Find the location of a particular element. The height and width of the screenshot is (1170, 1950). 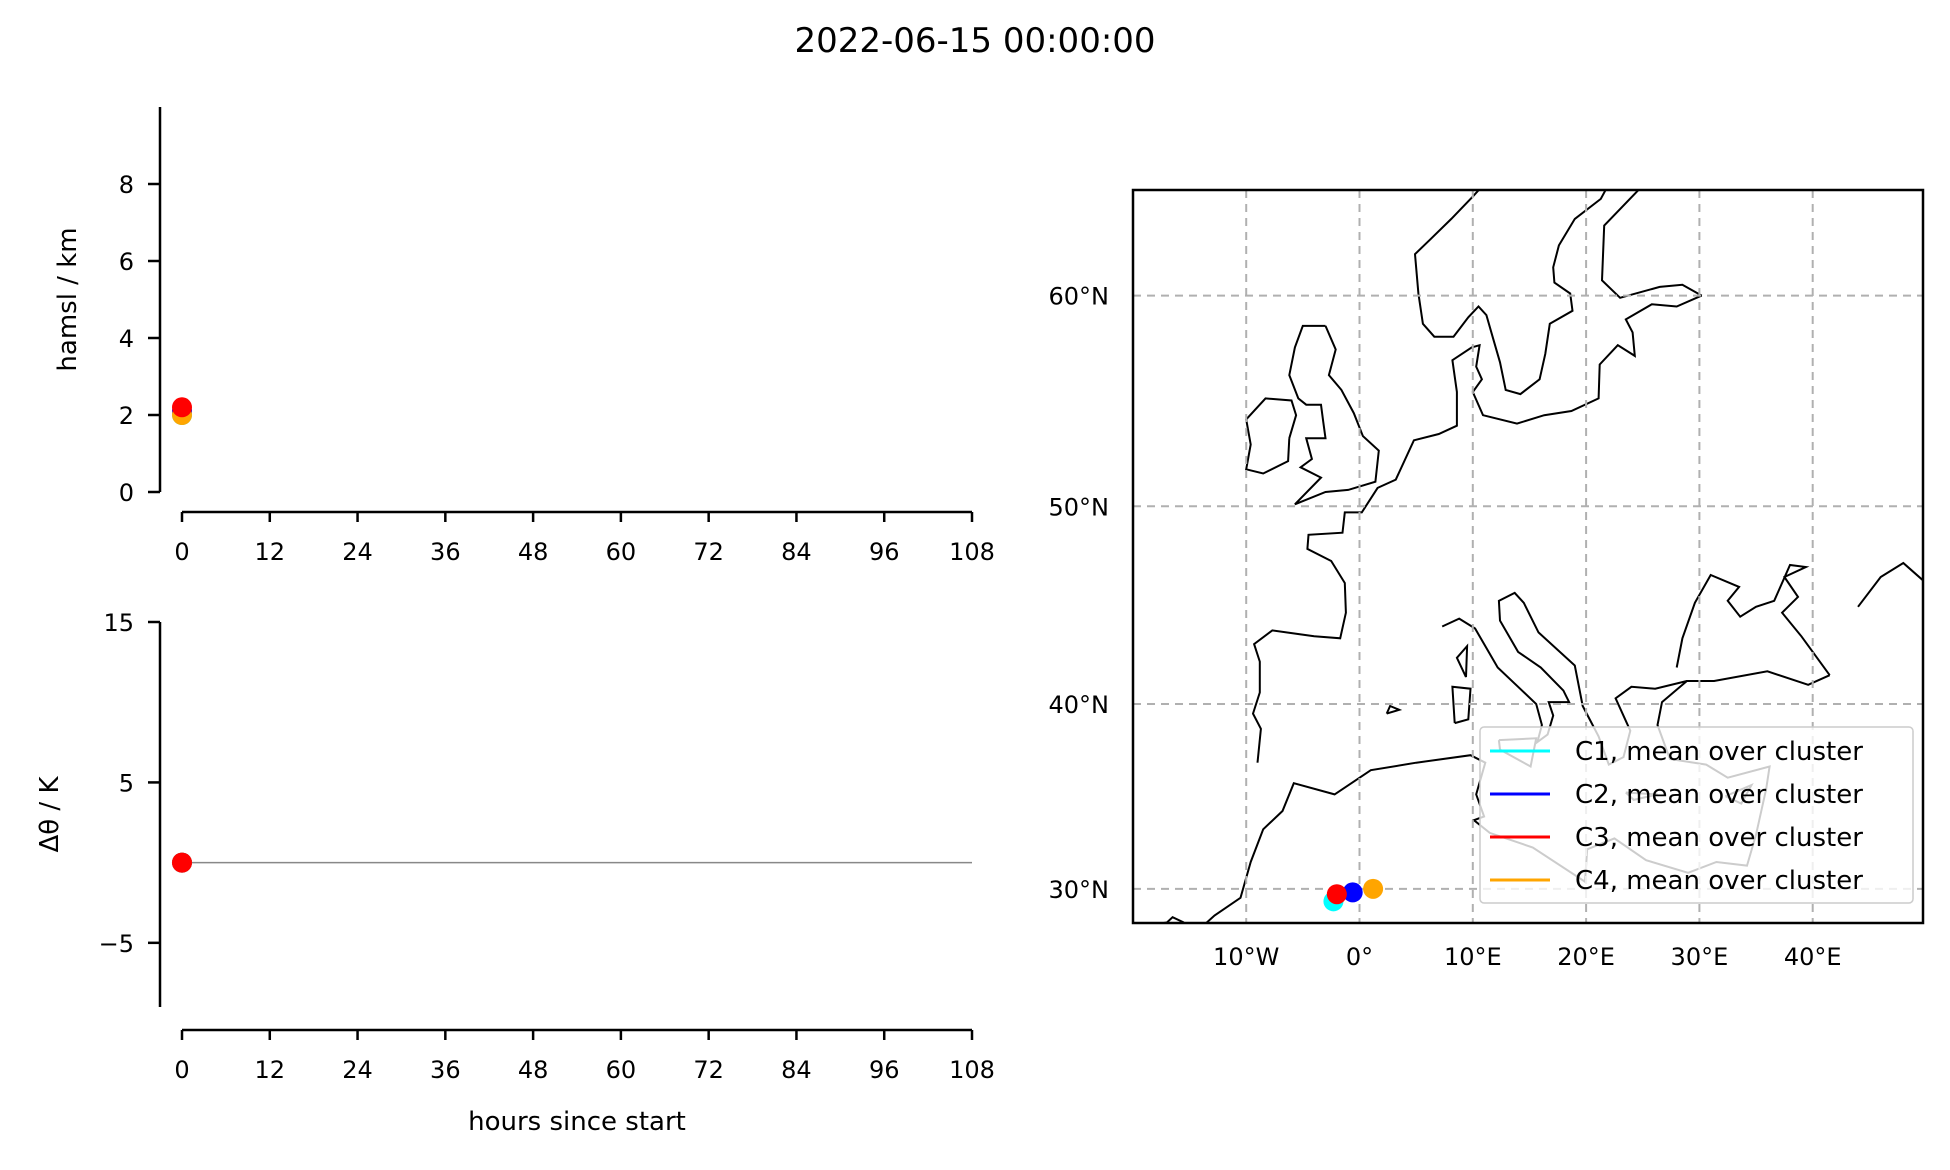

map-point-c2 is located at coordinates (1352, 892).